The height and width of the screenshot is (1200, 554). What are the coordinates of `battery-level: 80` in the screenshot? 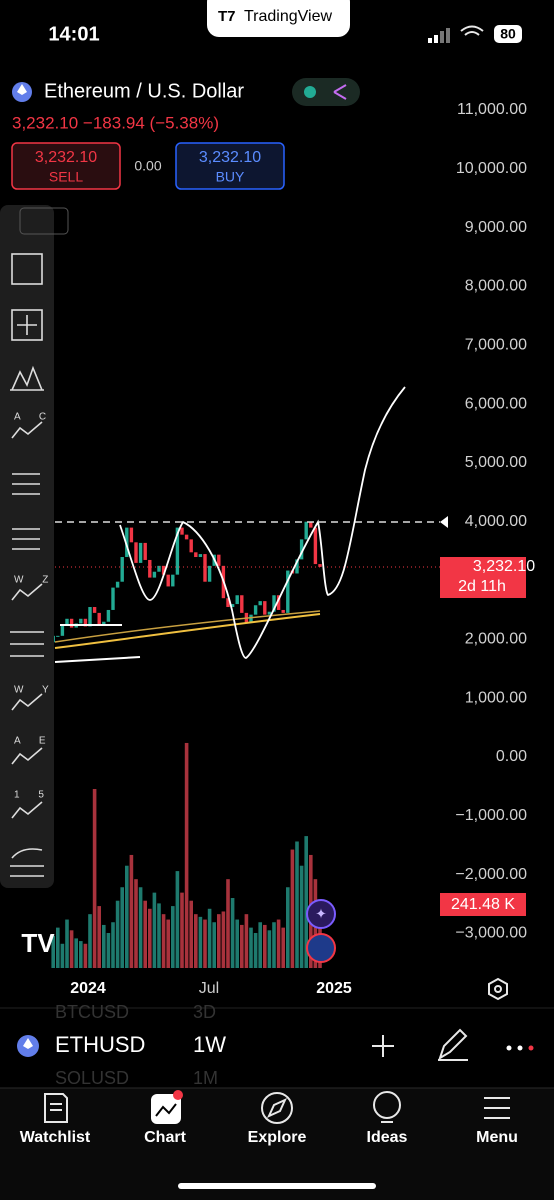 It's located at (508, 34).